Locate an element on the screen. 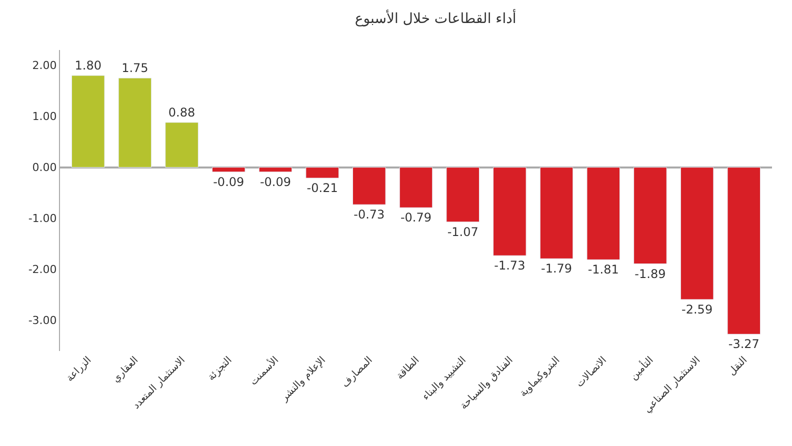 Image resolution: width=792 pixels, height=446 pixels. data-label: -1.81 is located at coordinates (603, 269).